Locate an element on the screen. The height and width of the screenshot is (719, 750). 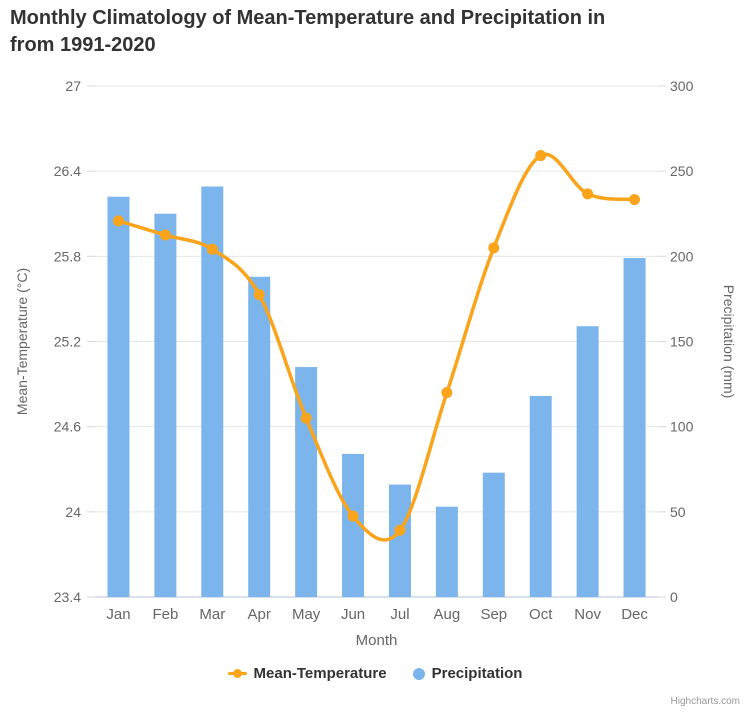
bar-aug is located at coordinates (446, 551).